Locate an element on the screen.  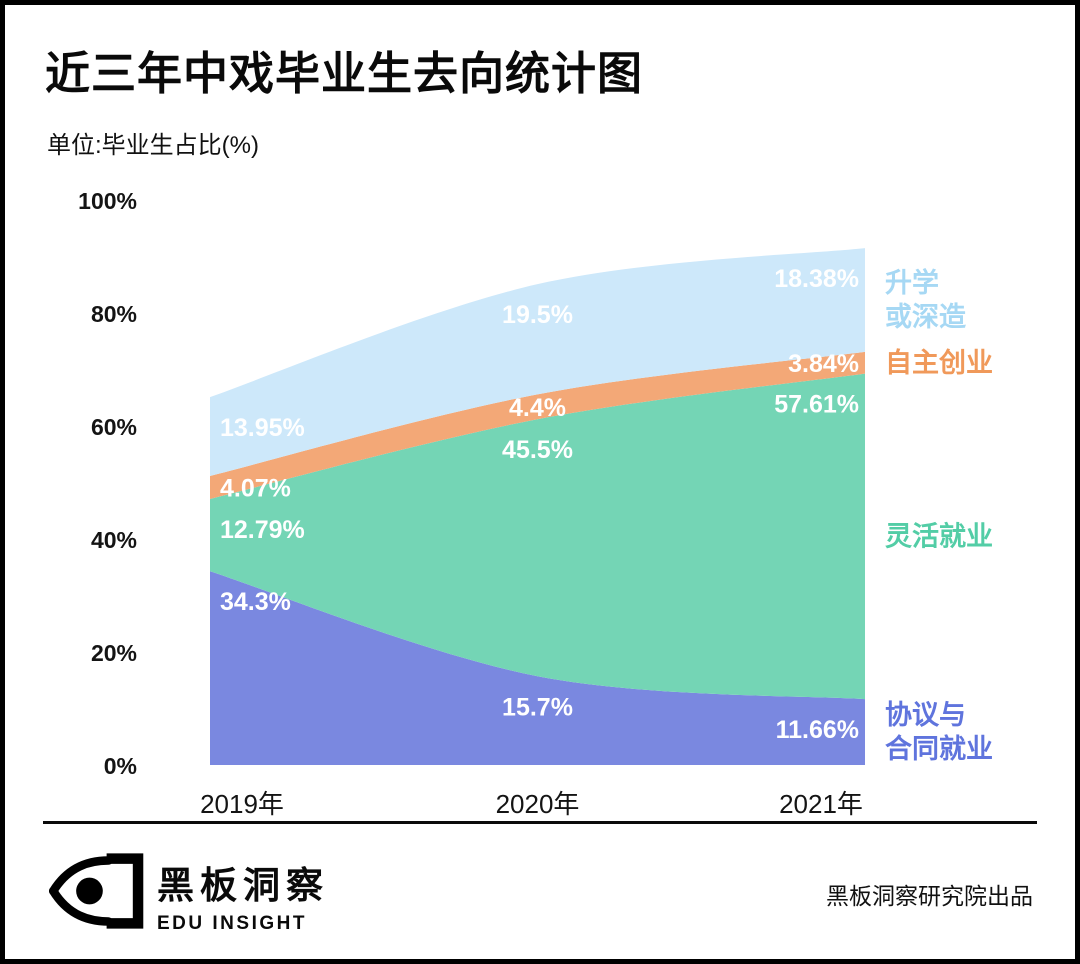
value-label: 12.79% is located at coordinates (262, 530).